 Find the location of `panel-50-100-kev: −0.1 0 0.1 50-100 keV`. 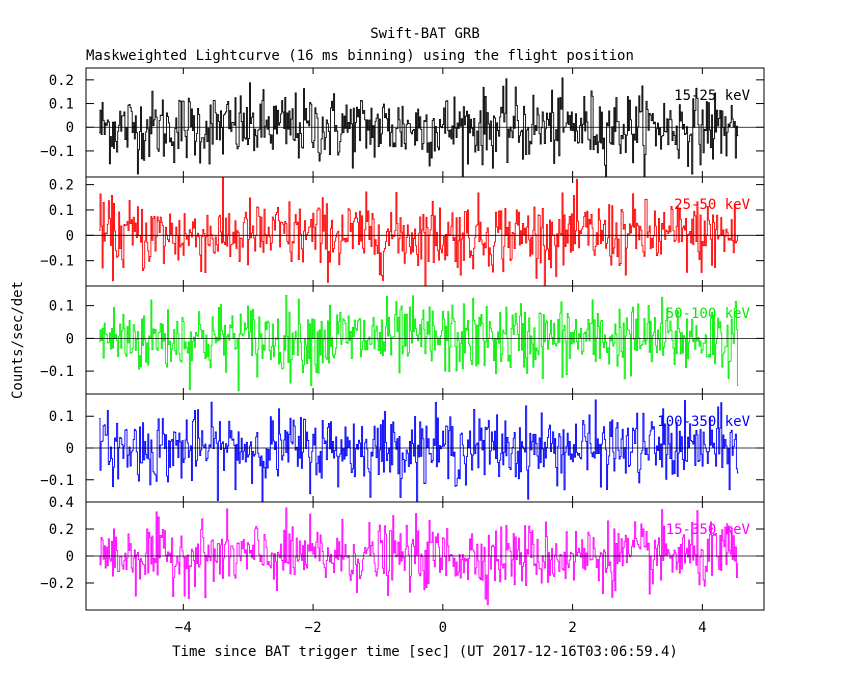

panel-50-100-kev: −0.1 0 0.1 50-100 keV is located at coordinates (402, 340).